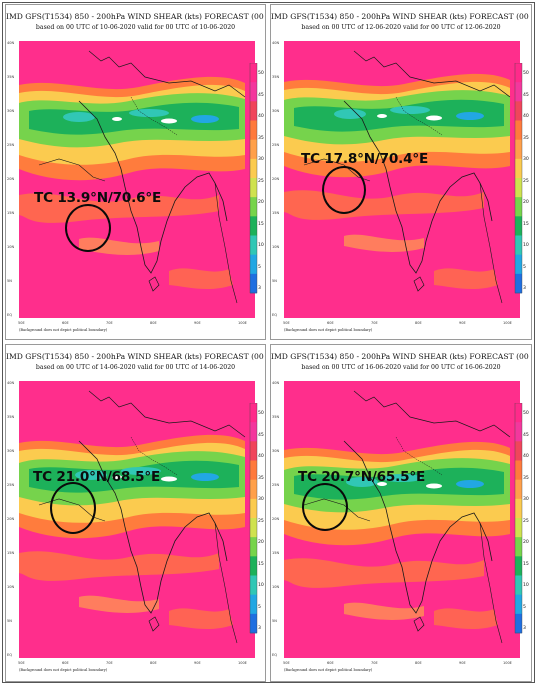 This screenshot has height=685, width=537. Describe the element at coordinates (526, 564) in the screenshot. I see `colorbar-tick-label: 15` at that location.